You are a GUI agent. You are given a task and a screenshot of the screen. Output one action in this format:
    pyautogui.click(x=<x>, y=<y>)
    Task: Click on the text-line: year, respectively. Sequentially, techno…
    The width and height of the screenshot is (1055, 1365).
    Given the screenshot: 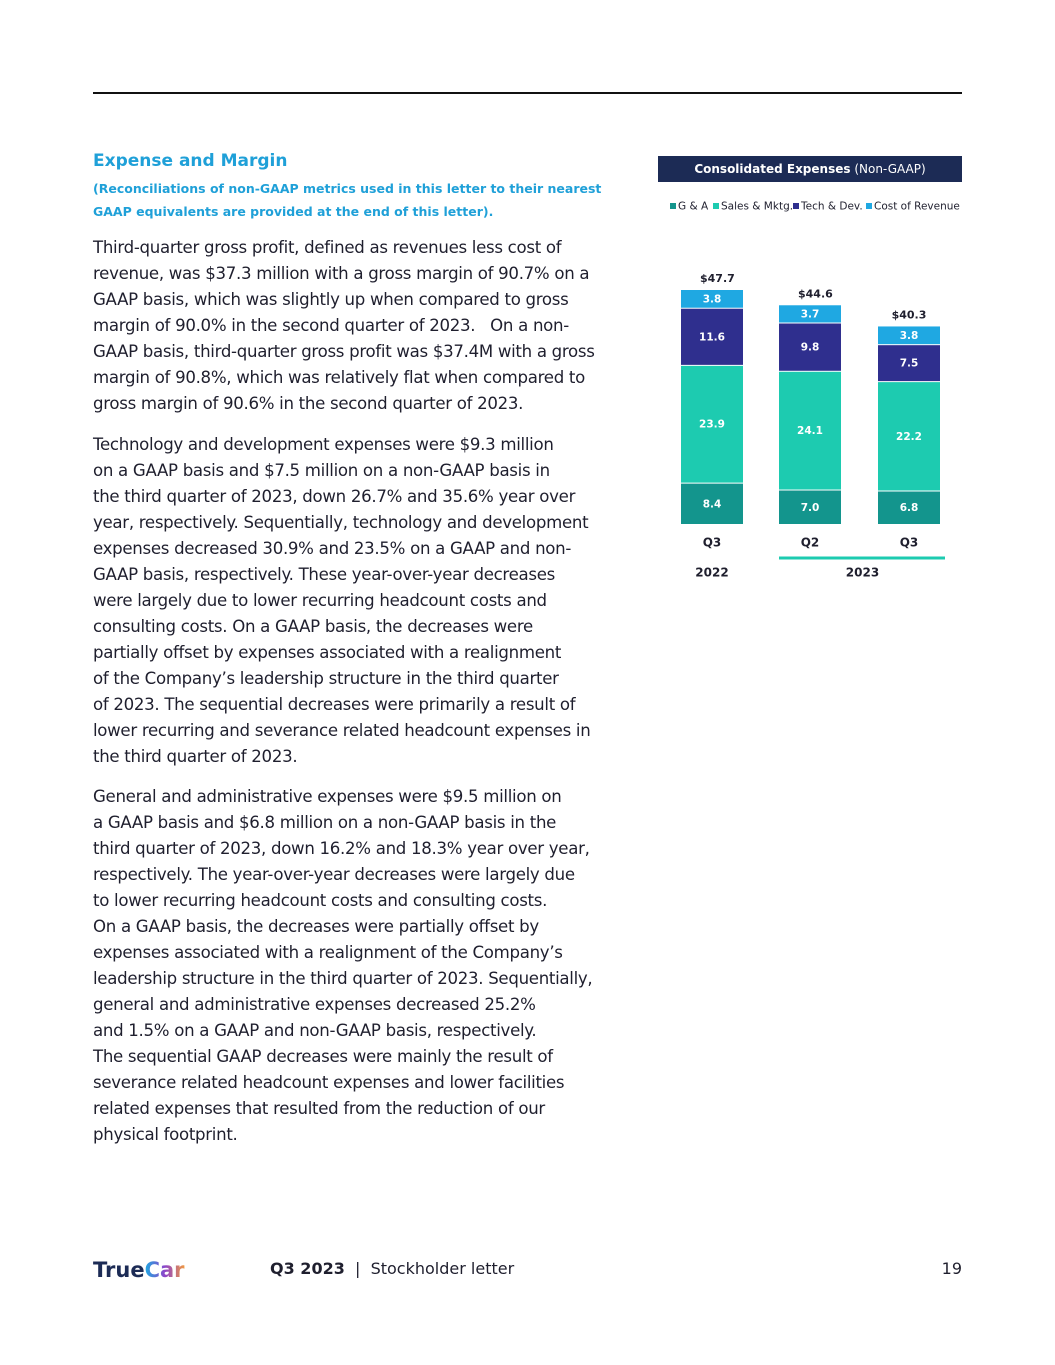 What is the action you would take?
    pyautogui.click(x=341, y=522)
    